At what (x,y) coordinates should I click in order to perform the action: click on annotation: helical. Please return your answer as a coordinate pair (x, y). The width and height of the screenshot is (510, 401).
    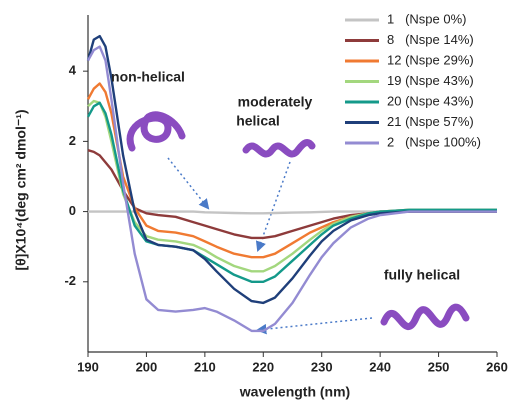
    Looking at the image, I should click on (258, 121).